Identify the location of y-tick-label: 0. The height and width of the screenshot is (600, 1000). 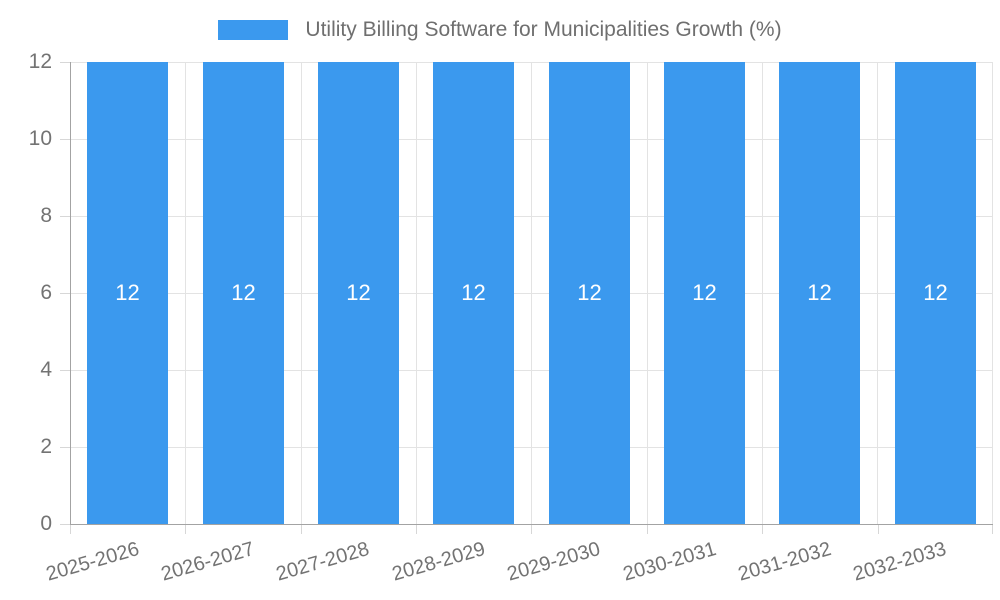
(46, 523).